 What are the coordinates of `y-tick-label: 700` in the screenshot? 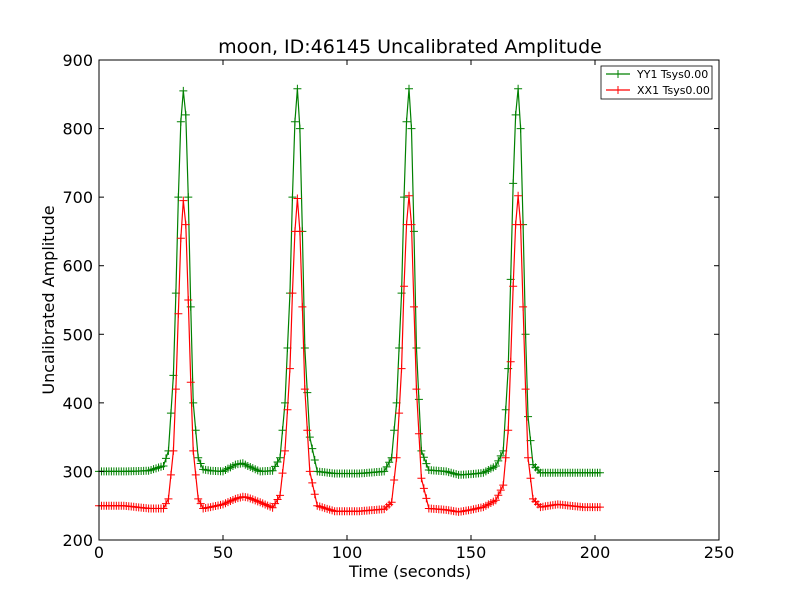 It's located at (77, 197).